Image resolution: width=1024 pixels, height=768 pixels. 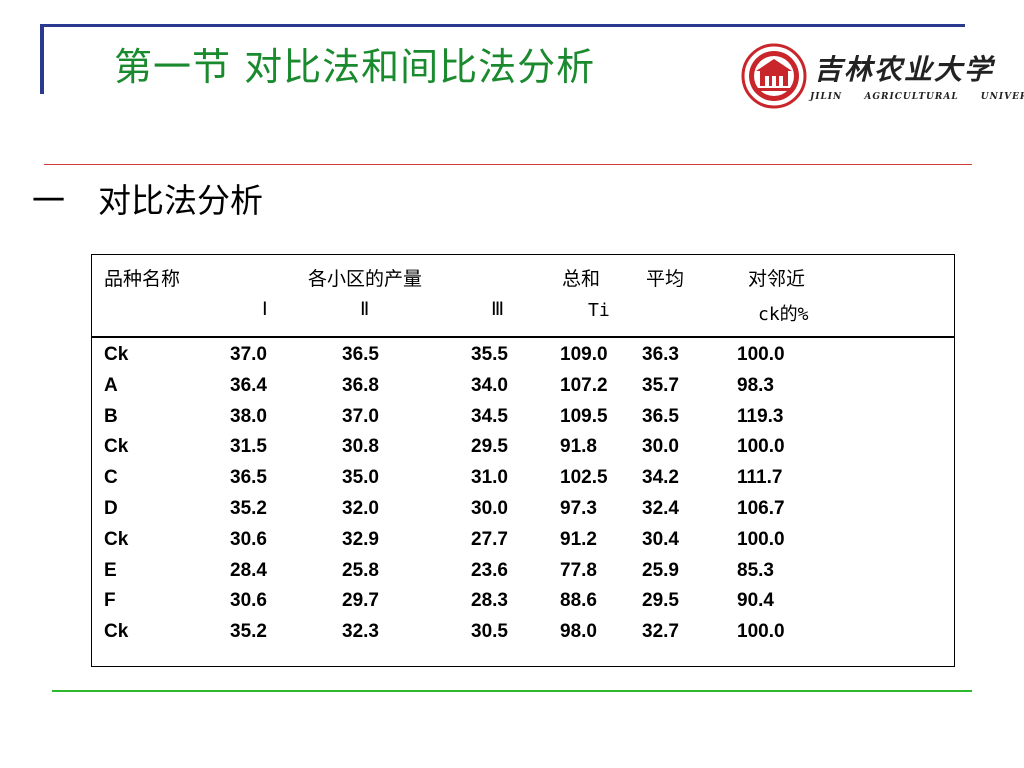 I want to click on cell-average: 36.5, so click(x=660, y=416).